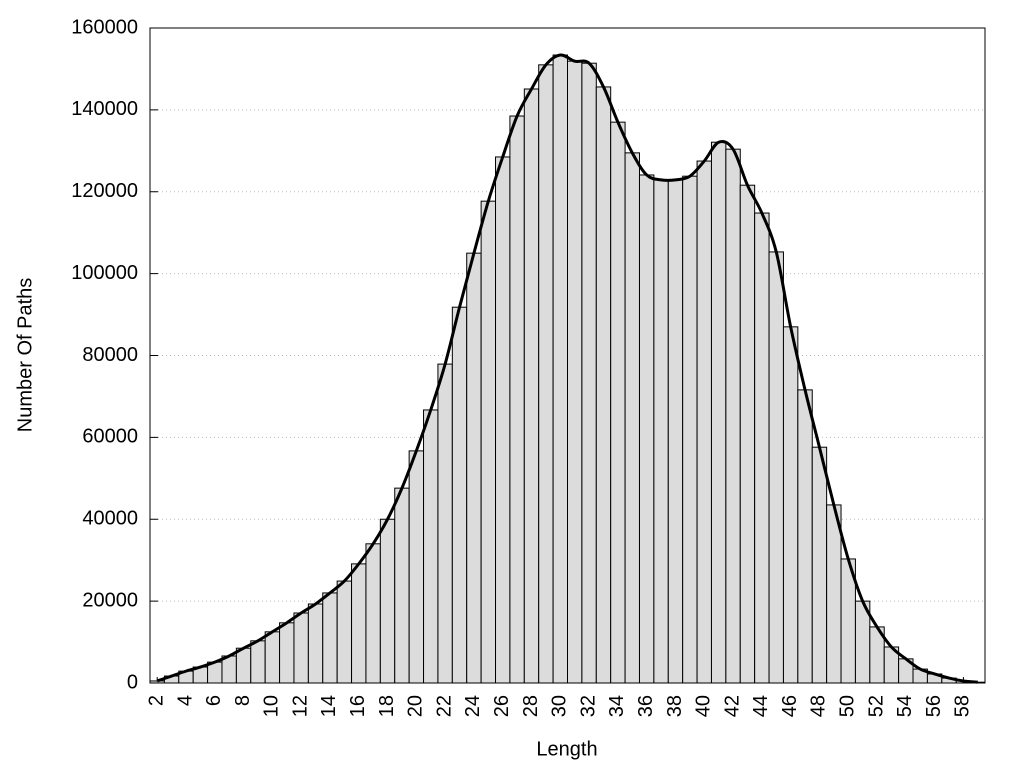  I want to click on y-tick-label: 160000, so click(104, 27).